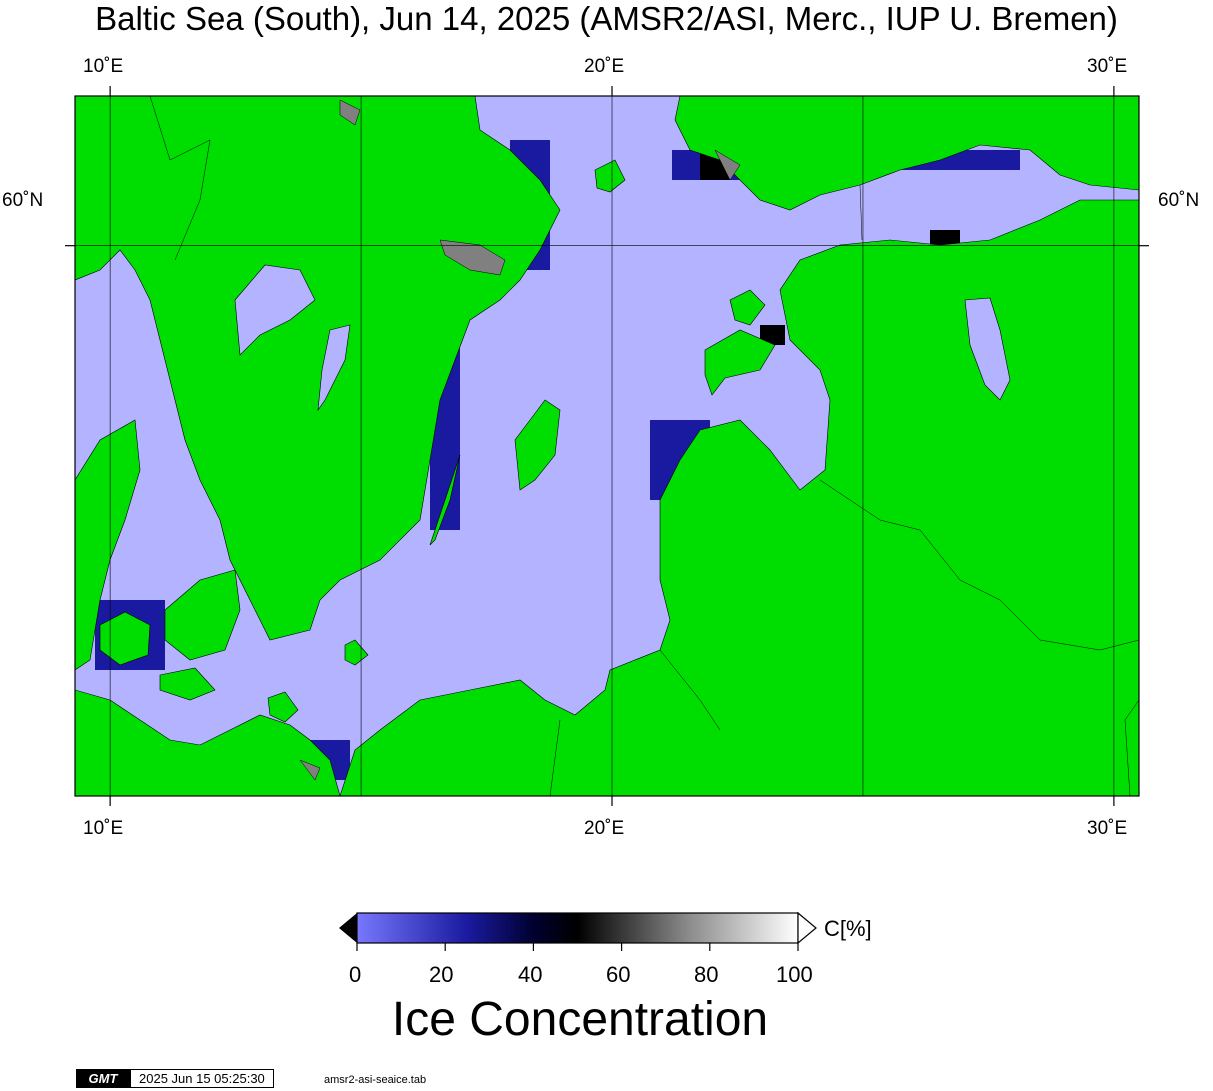  What do you see at coordinates (848, 928) in the screenshot?
I see `colorbar-unit: C[%]` at bounding box center [848, 928].